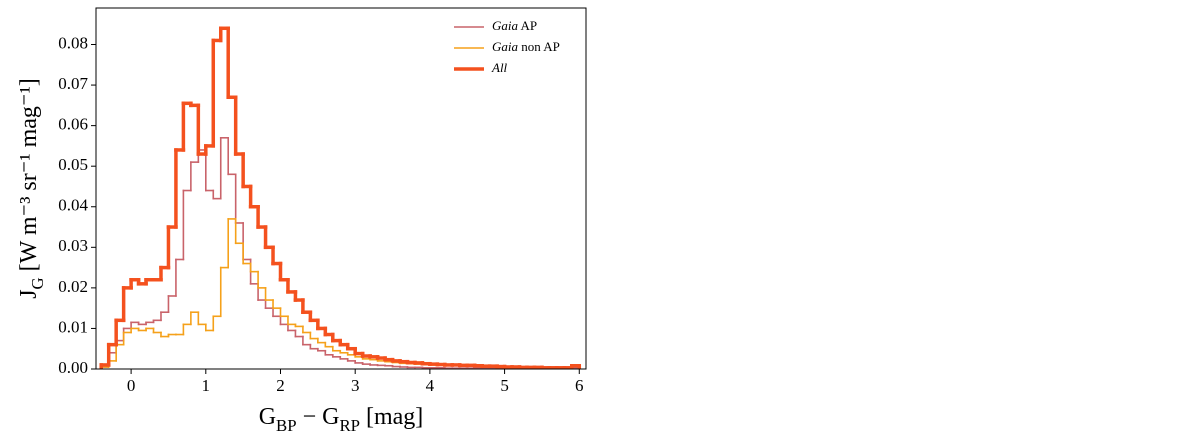 The width and height of the screenshot is (1196, 442). What do you see at coordinates (73, 245) in the screenshot?
I see `y-tick-label: 0.03` at bounding box center [73, 245].